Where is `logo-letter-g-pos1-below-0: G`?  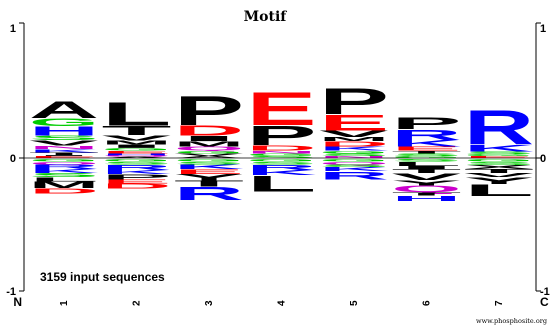
logo-letter-g-pos1-below-0: G is located at coordinates (64, 160).